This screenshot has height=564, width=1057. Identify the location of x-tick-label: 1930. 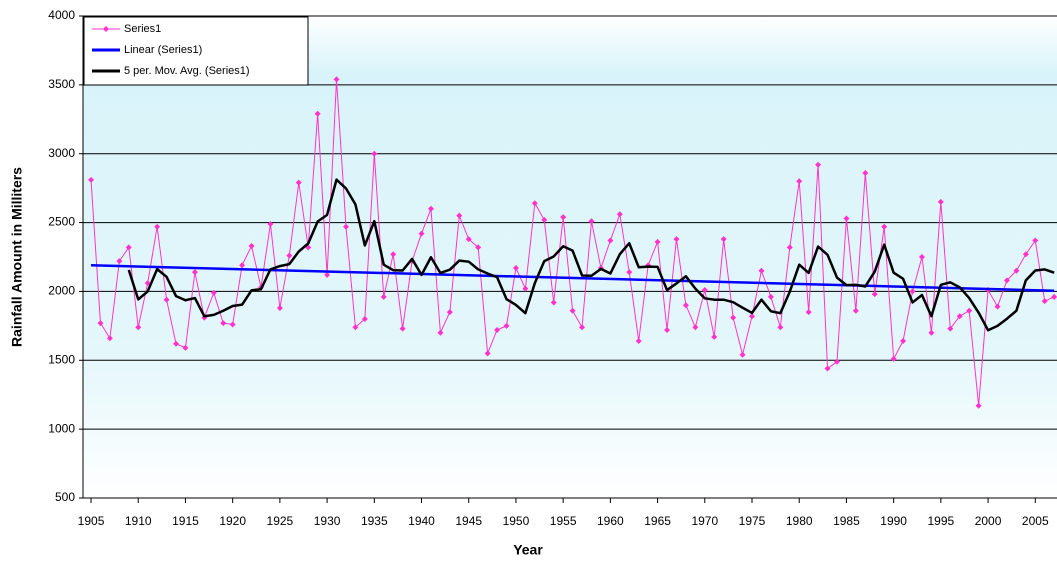
(327, 521).